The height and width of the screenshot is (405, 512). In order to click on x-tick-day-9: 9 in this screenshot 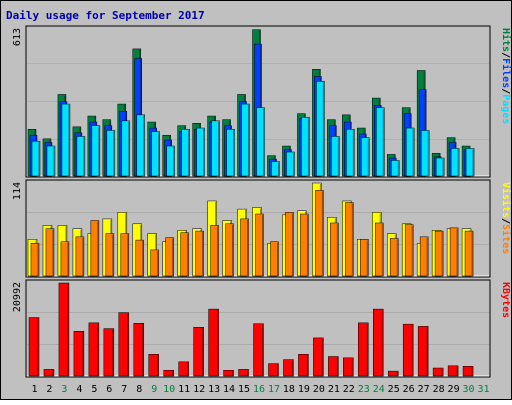, I will do `click(154, 389)`.